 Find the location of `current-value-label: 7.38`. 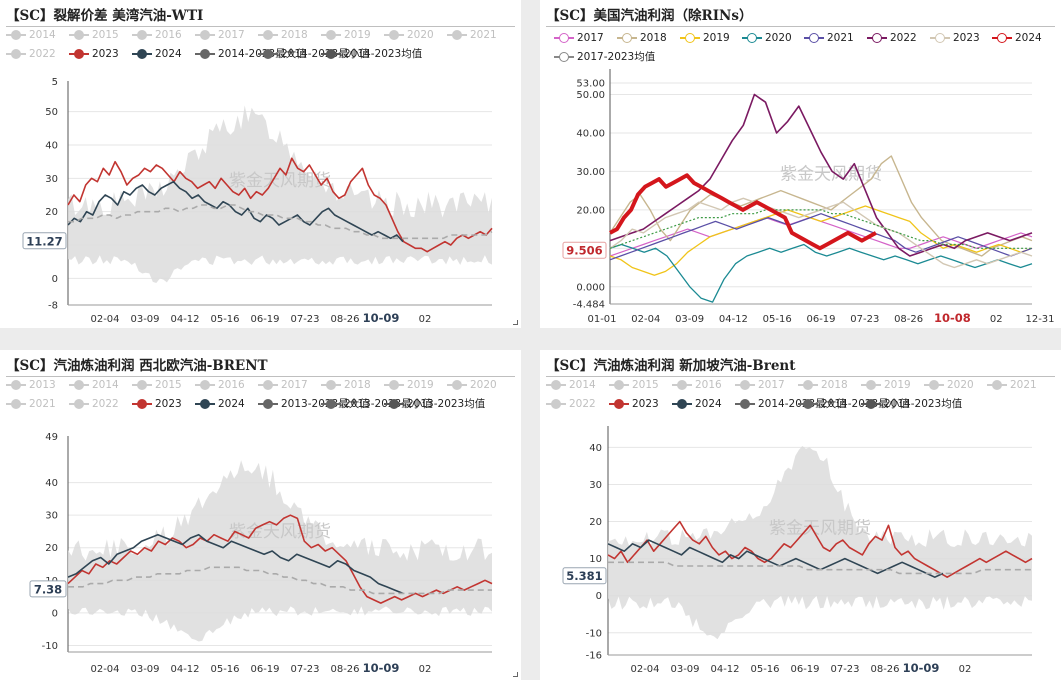

current-value-label: 7.38 is located at coordinates (48, 589).